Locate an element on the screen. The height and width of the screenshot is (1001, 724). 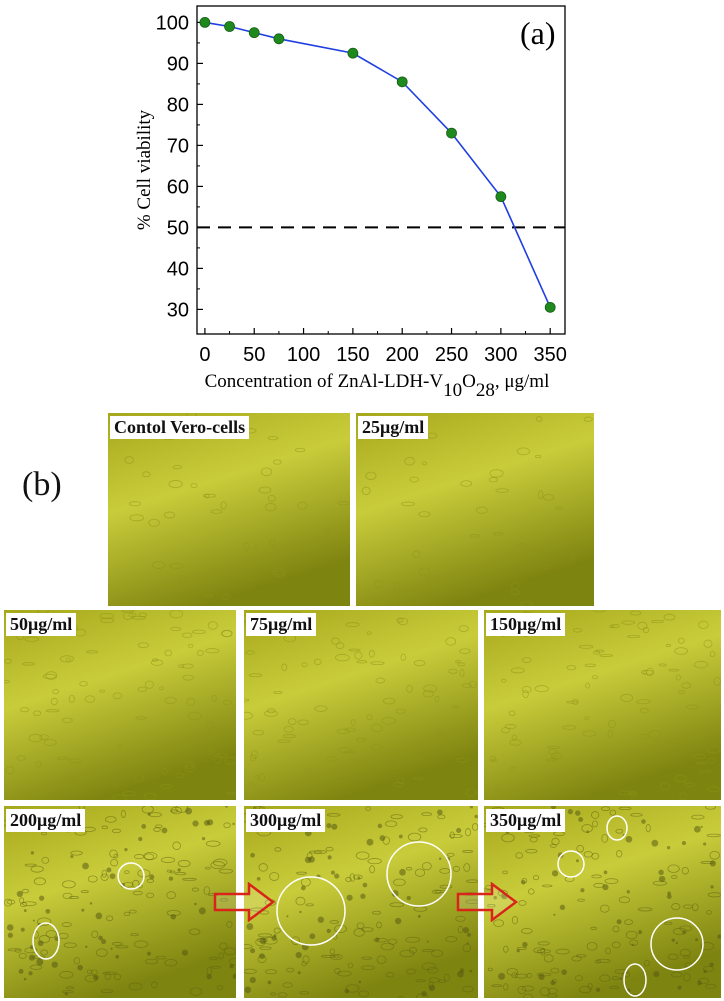
micrograph-background is located at coordinates (361, 902).